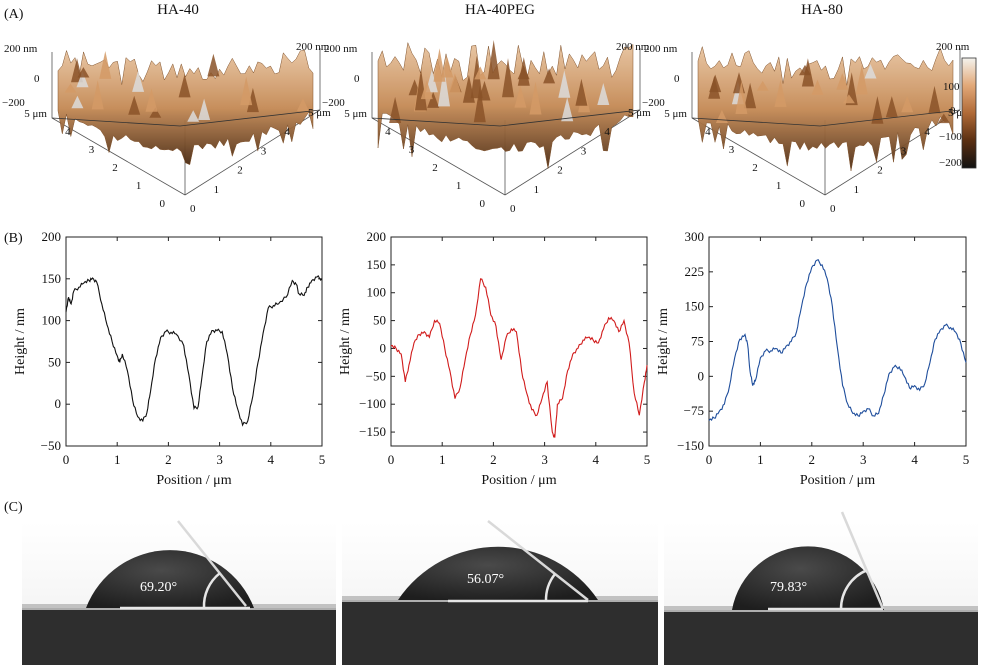 The height and width of the screenshot is (667, 1000). Describe the element at coordinates (808, 578) in the screenshot. I see `droplet` at that location.